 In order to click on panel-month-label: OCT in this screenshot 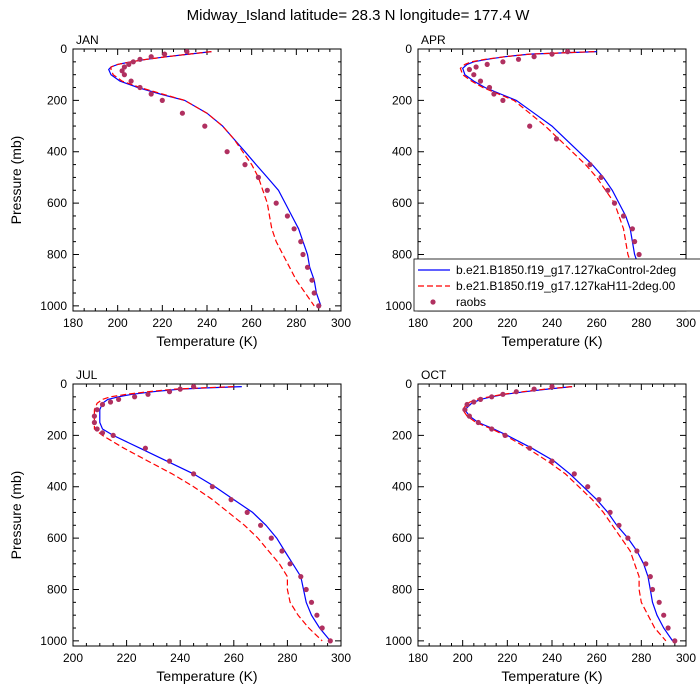, I will do `click(434, 375)`.